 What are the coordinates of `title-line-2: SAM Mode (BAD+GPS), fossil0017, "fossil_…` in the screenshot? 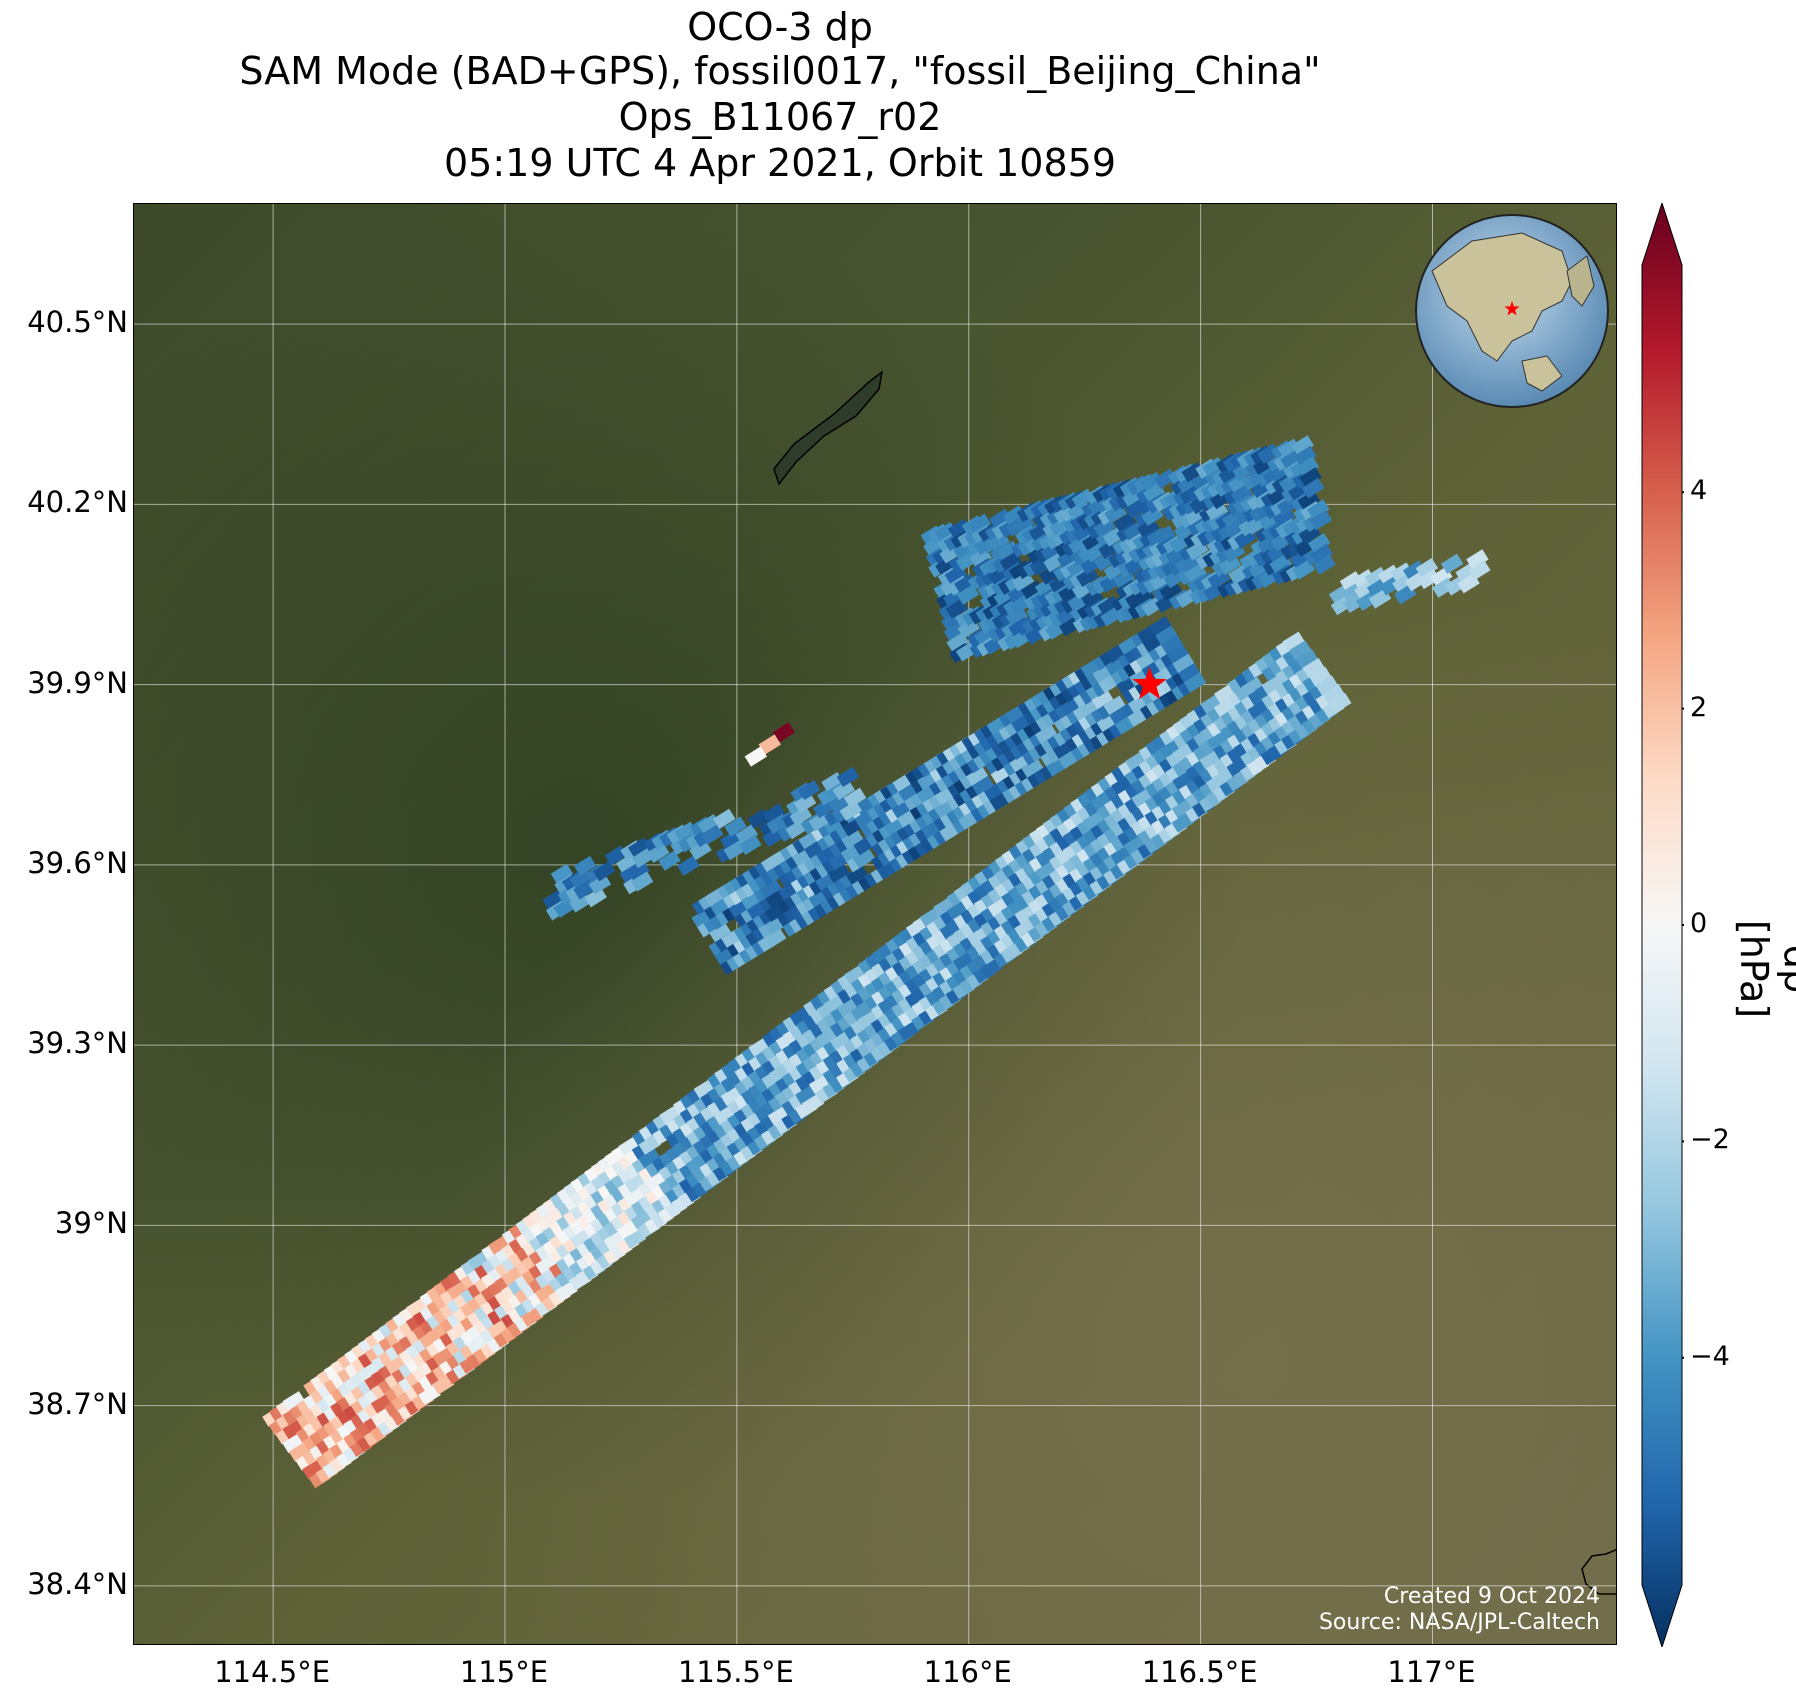 It's located at (780, 71).